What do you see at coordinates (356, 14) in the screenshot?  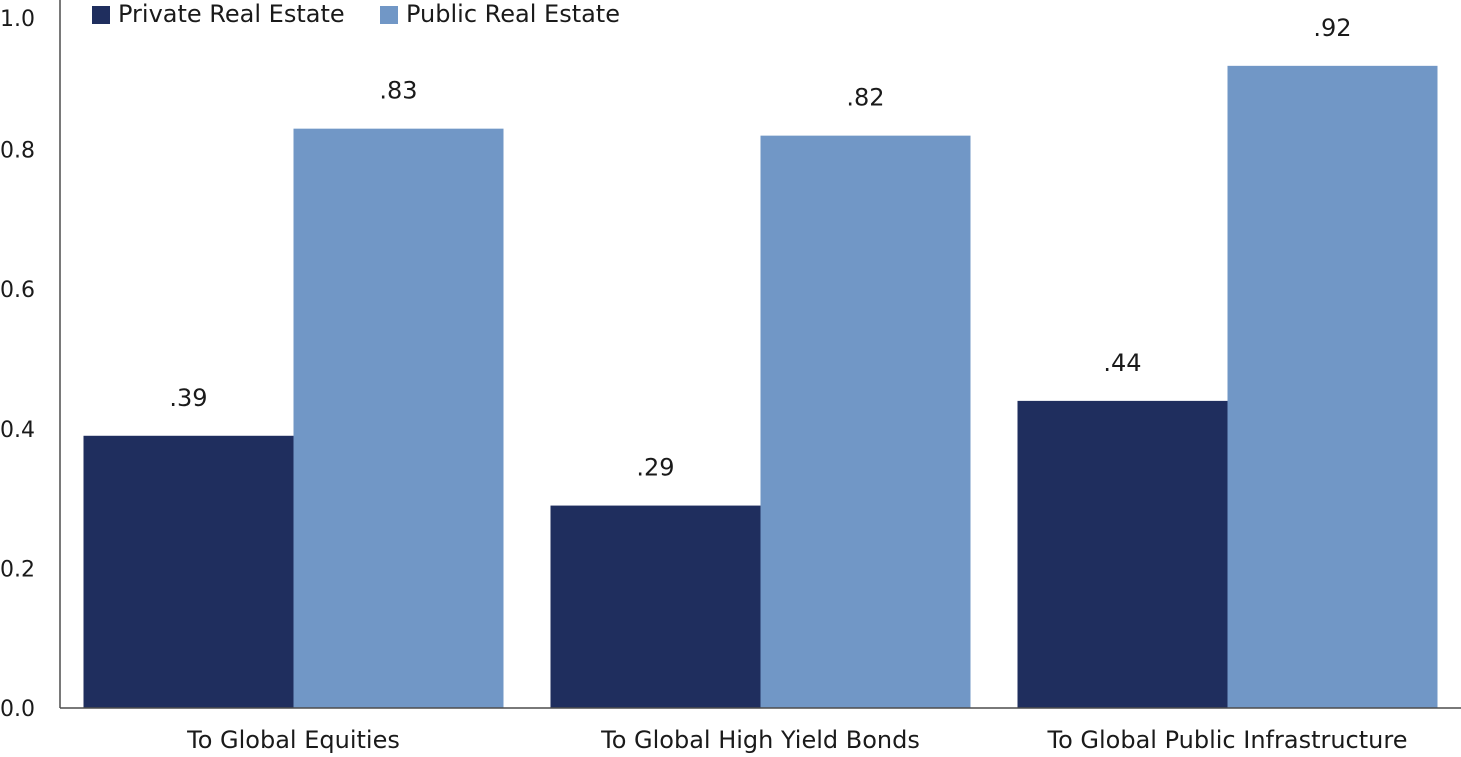 I see `legend: Private Real Estate Public Real Estate` at bounding box center [356, 14].